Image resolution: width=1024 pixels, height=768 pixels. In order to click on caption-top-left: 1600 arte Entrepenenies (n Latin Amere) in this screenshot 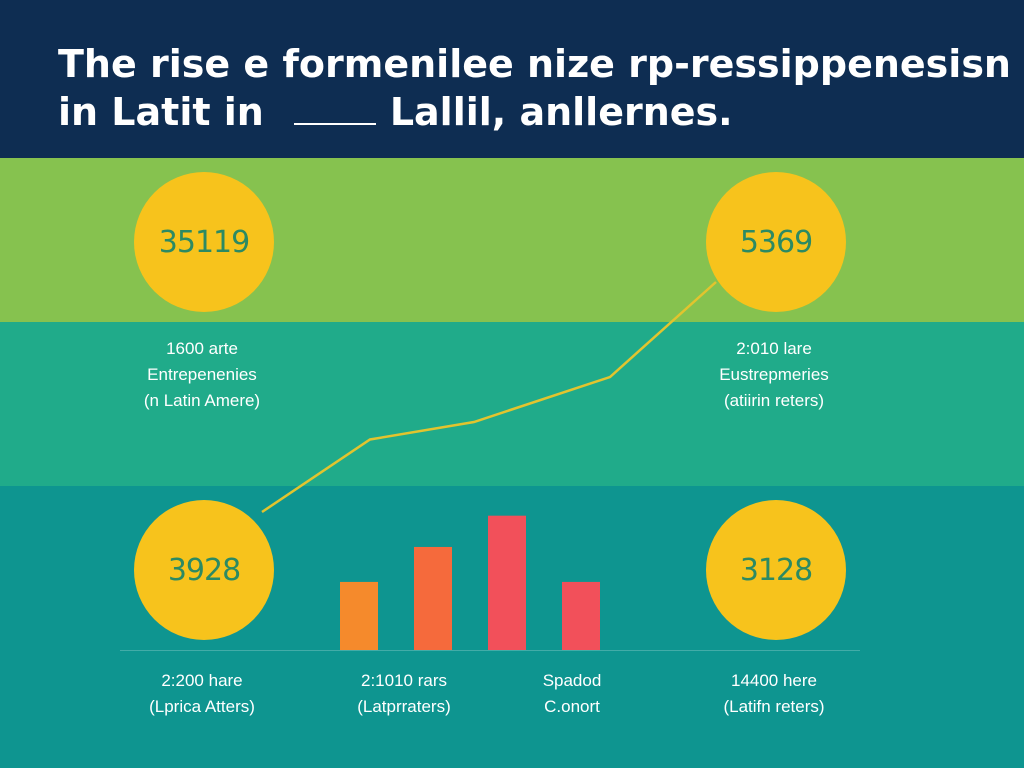, I will do `click(202, 375)`.